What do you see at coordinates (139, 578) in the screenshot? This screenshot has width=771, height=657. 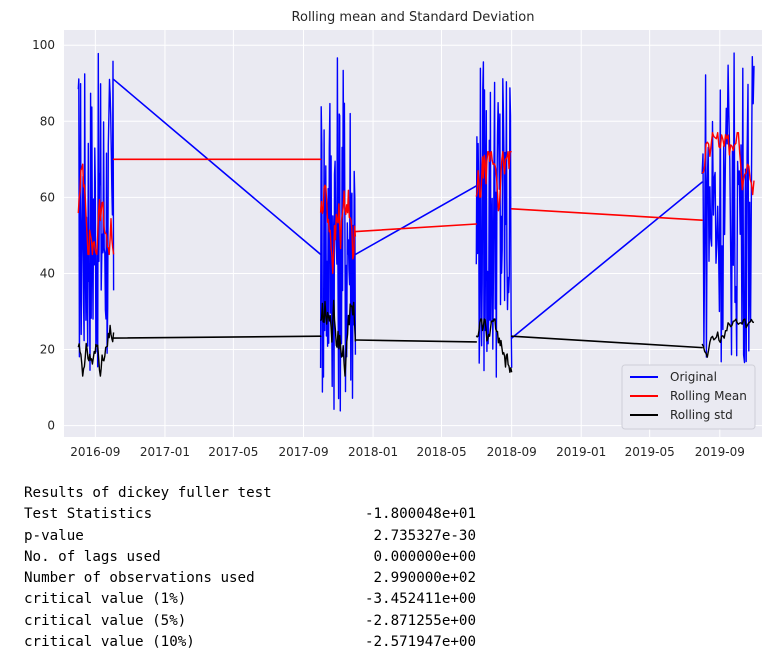 I see `results-label: Number of observations used` at bounding box center [139, 578].